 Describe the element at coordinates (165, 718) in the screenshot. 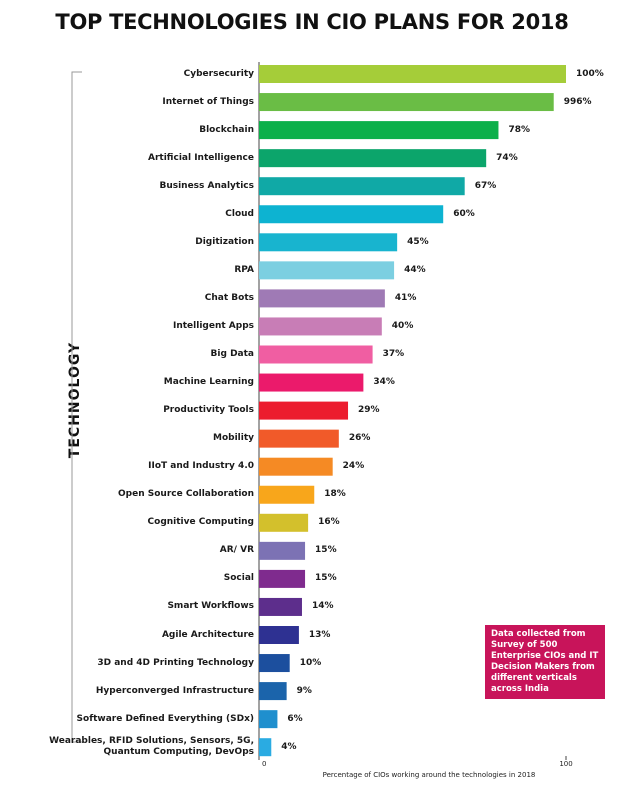

I see `category-label: Software Defined Everything (SDx)` at that location.